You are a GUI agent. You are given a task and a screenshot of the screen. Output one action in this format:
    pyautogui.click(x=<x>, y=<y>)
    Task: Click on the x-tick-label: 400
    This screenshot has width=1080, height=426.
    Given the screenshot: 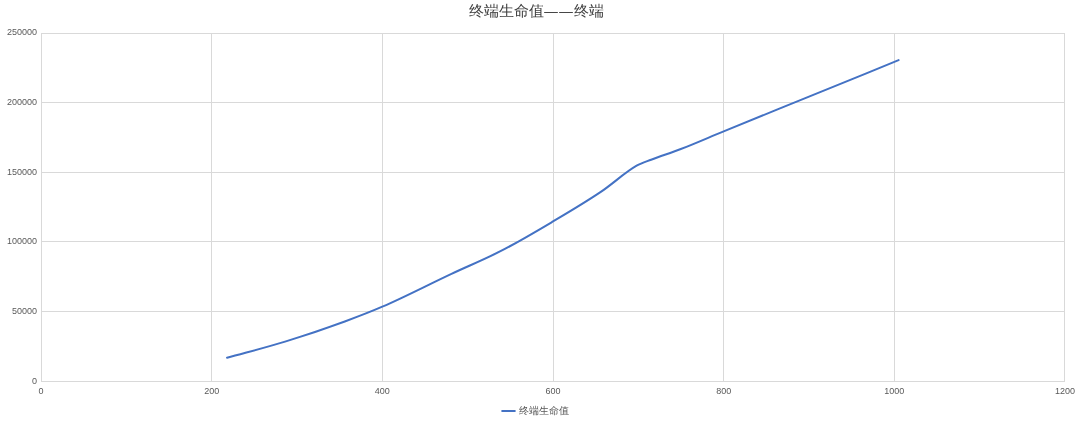 What is the action you would take?
    pyautogui.click(x=382, y=391)
    